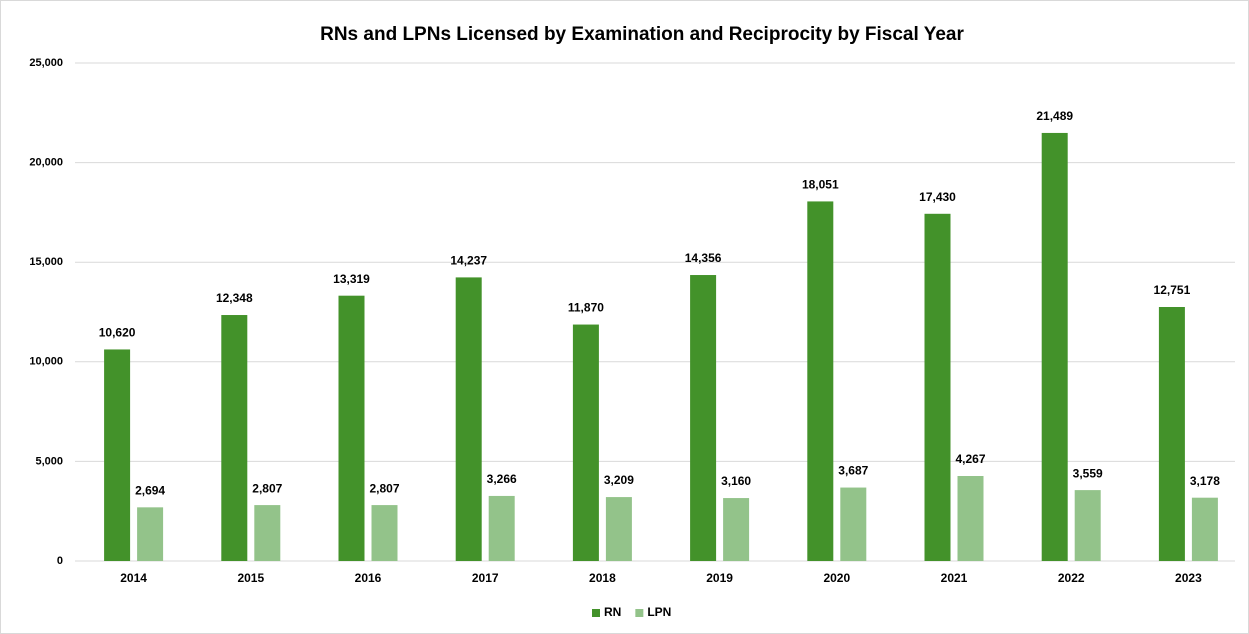 The image size is (1249, 634). Describe the element at coordinates (1172, 290) in the screenshot. I see `value-label: 12,751` at that location.